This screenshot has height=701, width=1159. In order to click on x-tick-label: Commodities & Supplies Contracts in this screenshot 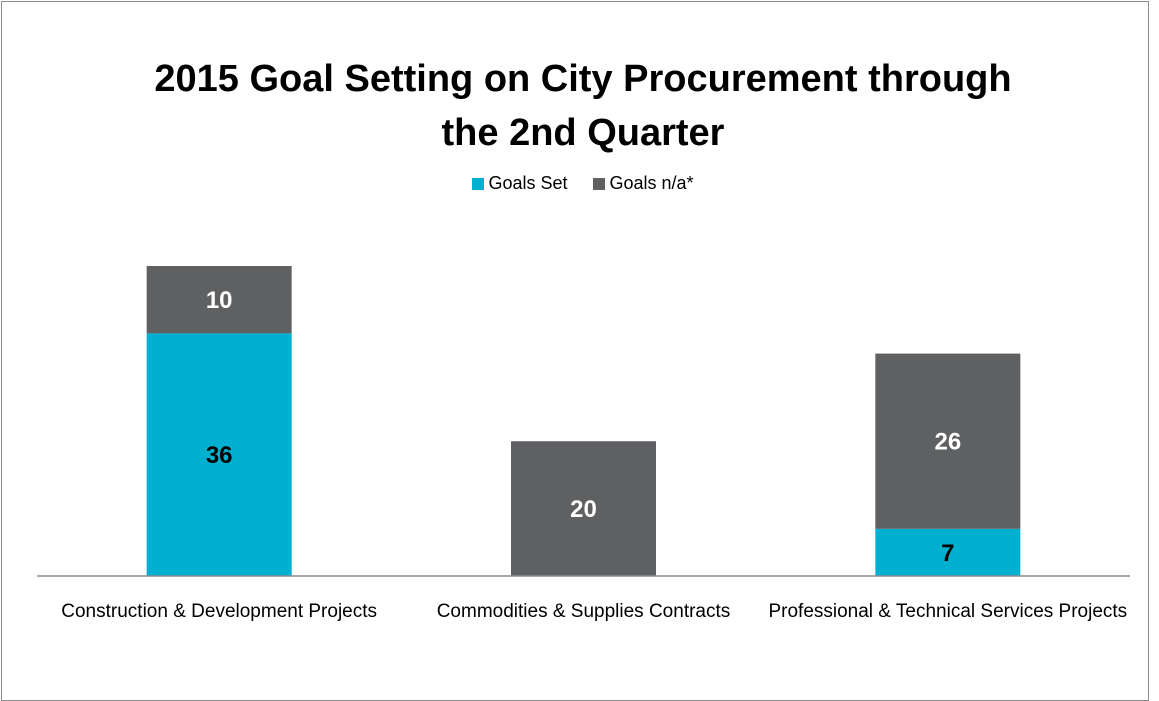, I will do `click(583, 611)`.